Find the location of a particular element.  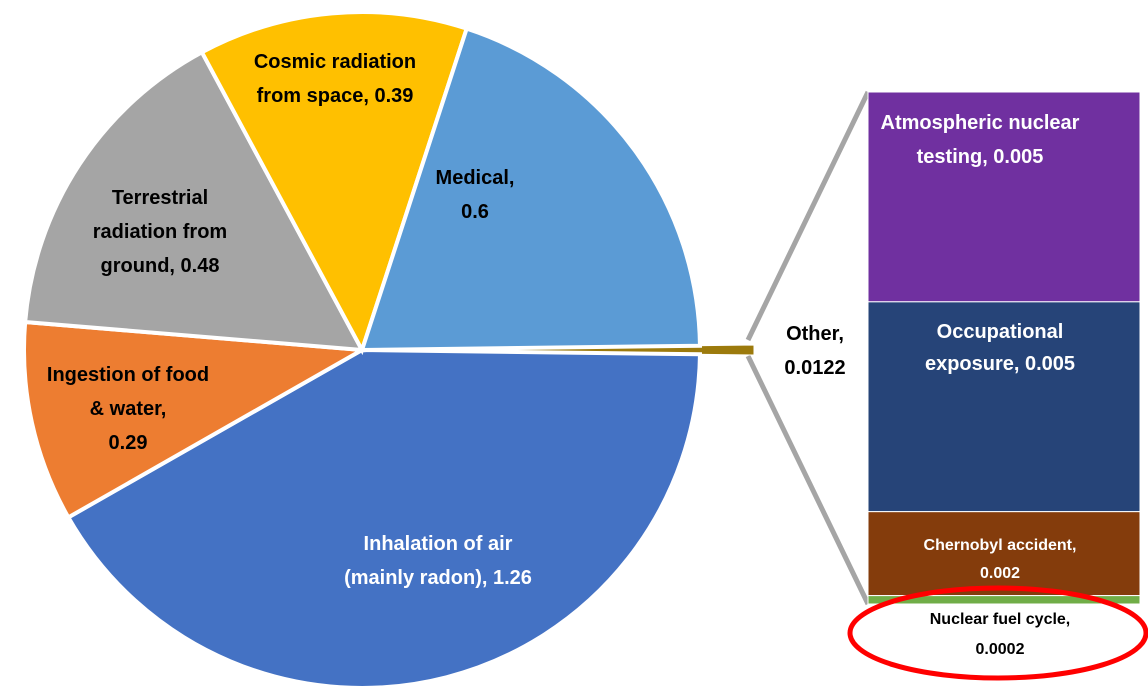

data-label: Nuclear fuel cycle, 0.0002 is located at coordinates (1000, 634).